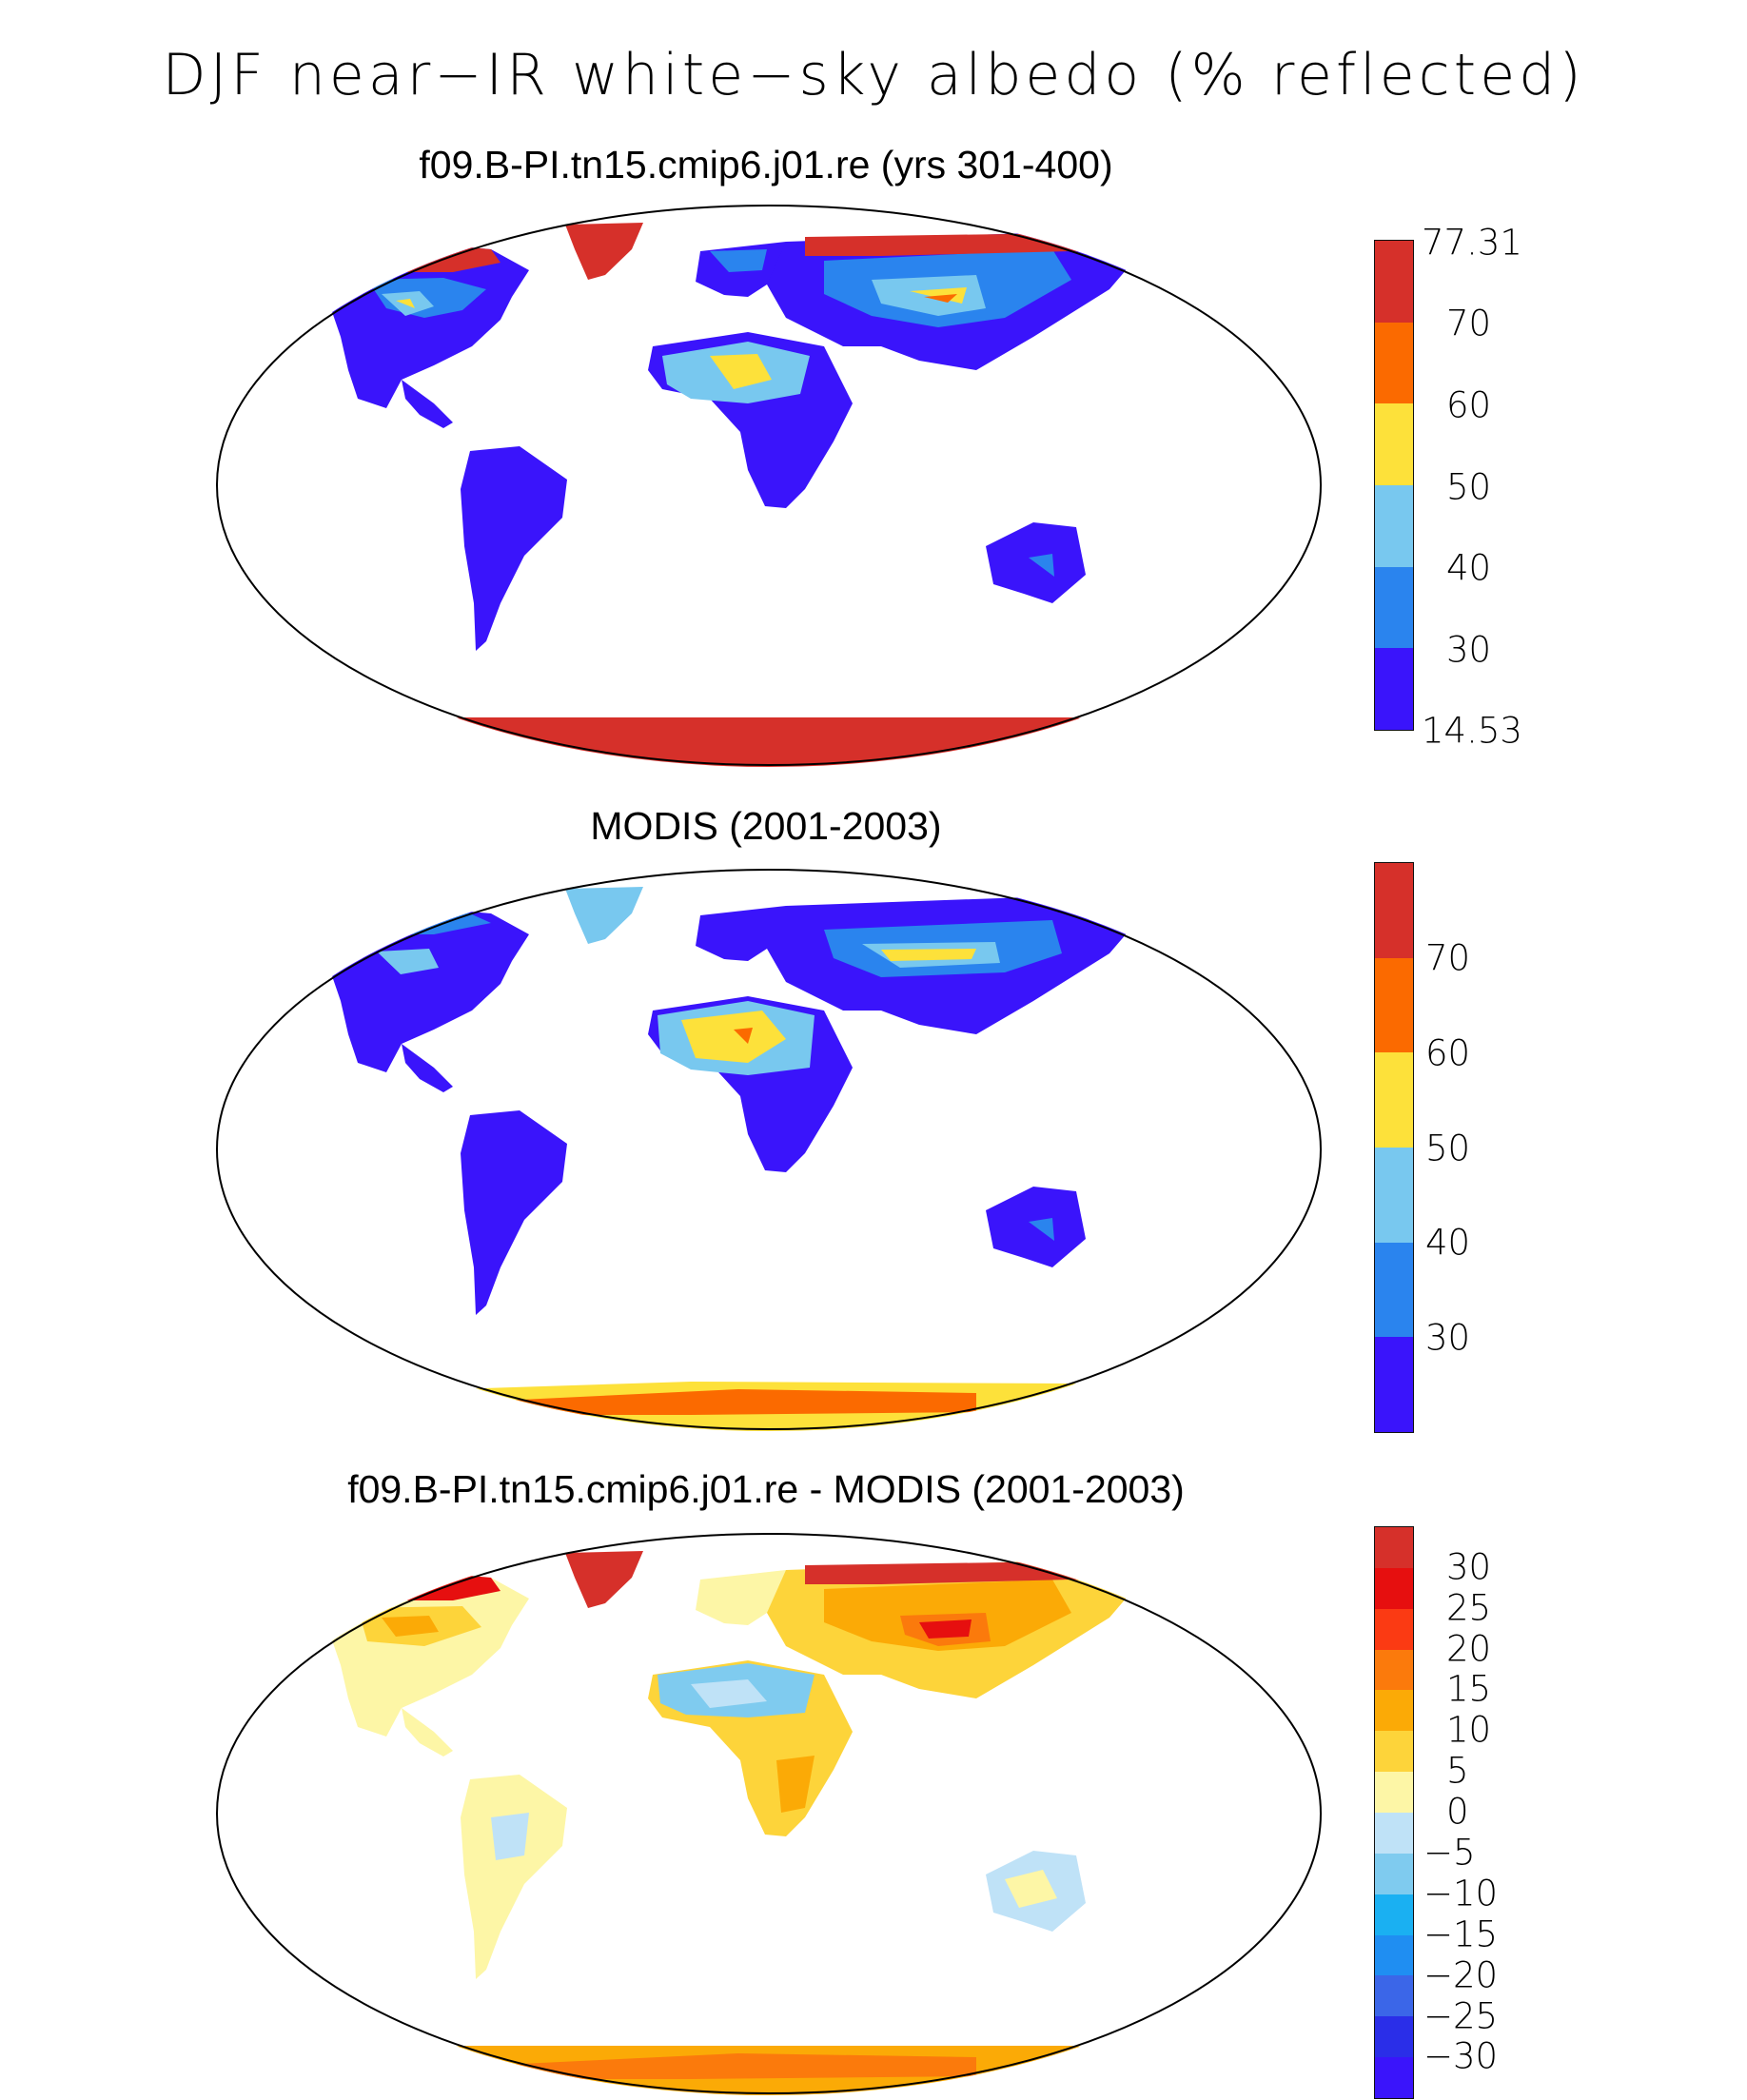 The height and width of the screenshot is (2100, 1747). Describe the element at coordinates (1461, 1934) in the screenshot. I see `colorbar-3-label: −15` at that location.